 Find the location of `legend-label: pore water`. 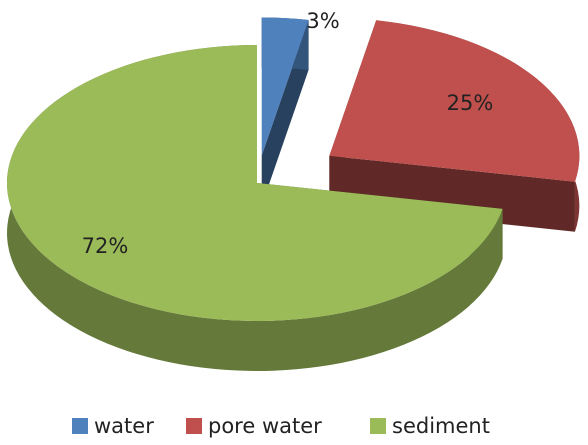

legend-label: pore water is located at coordinates (265, 426).